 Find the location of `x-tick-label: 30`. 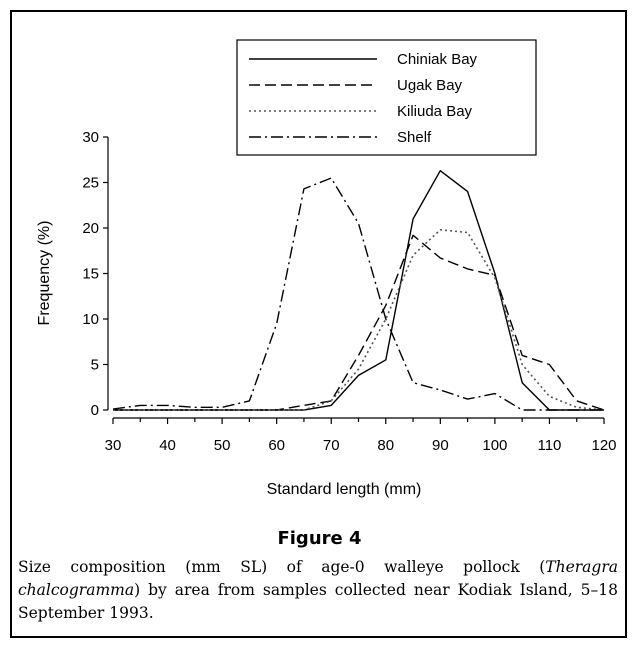

x-tick-label: 30 is located at coordinates (113, 445).